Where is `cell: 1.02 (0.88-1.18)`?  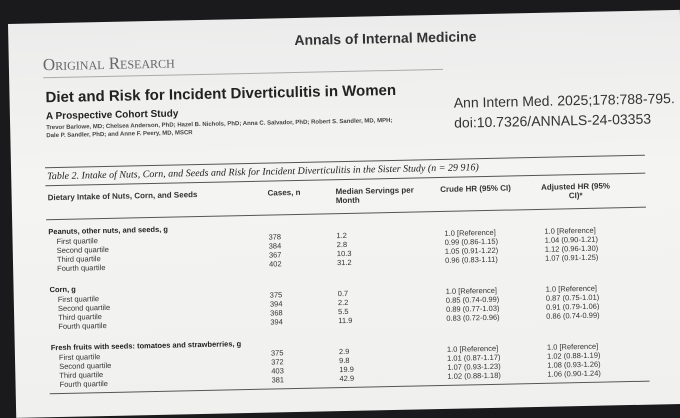 cell: 1.02 (0.88-1.18) is located at coordinates (474, 375).